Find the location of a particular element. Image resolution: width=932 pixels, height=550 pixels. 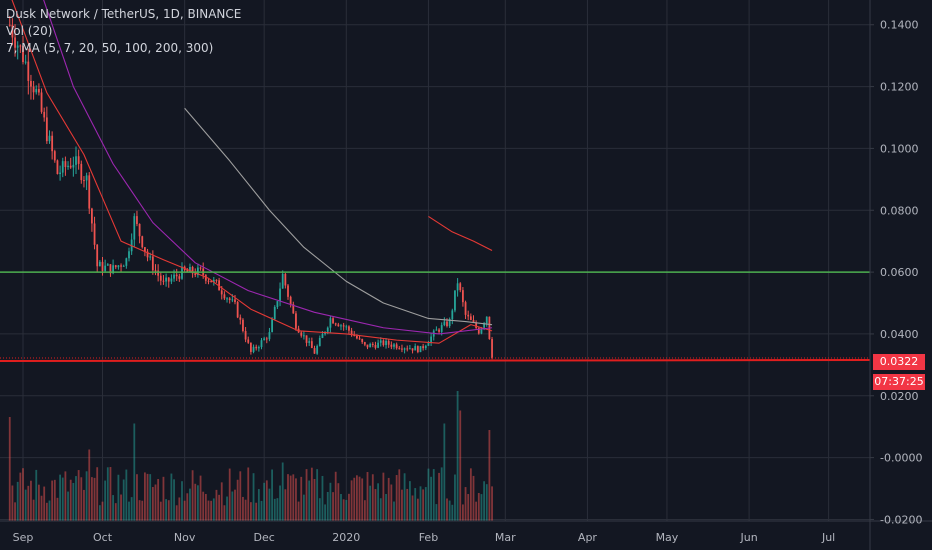

time-tick-label: Feb is located at coordinates (428, 537).